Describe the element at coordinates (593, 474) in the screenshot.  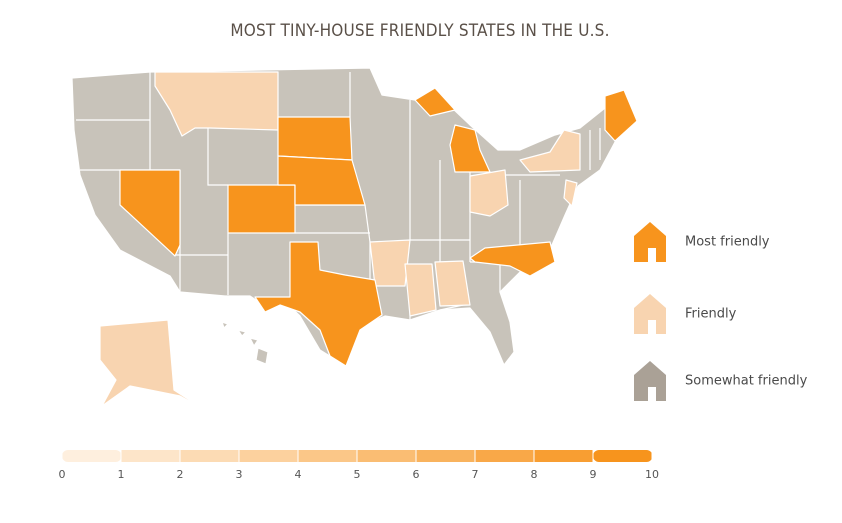
I see `scale-tick-label: 9` at that location.